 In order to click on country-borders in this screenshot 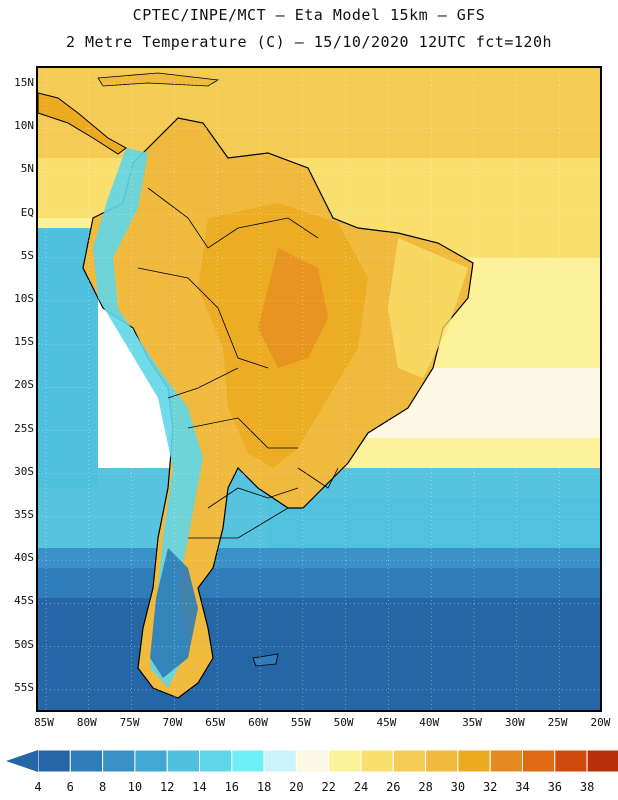, I will do `click(238, 363)`.